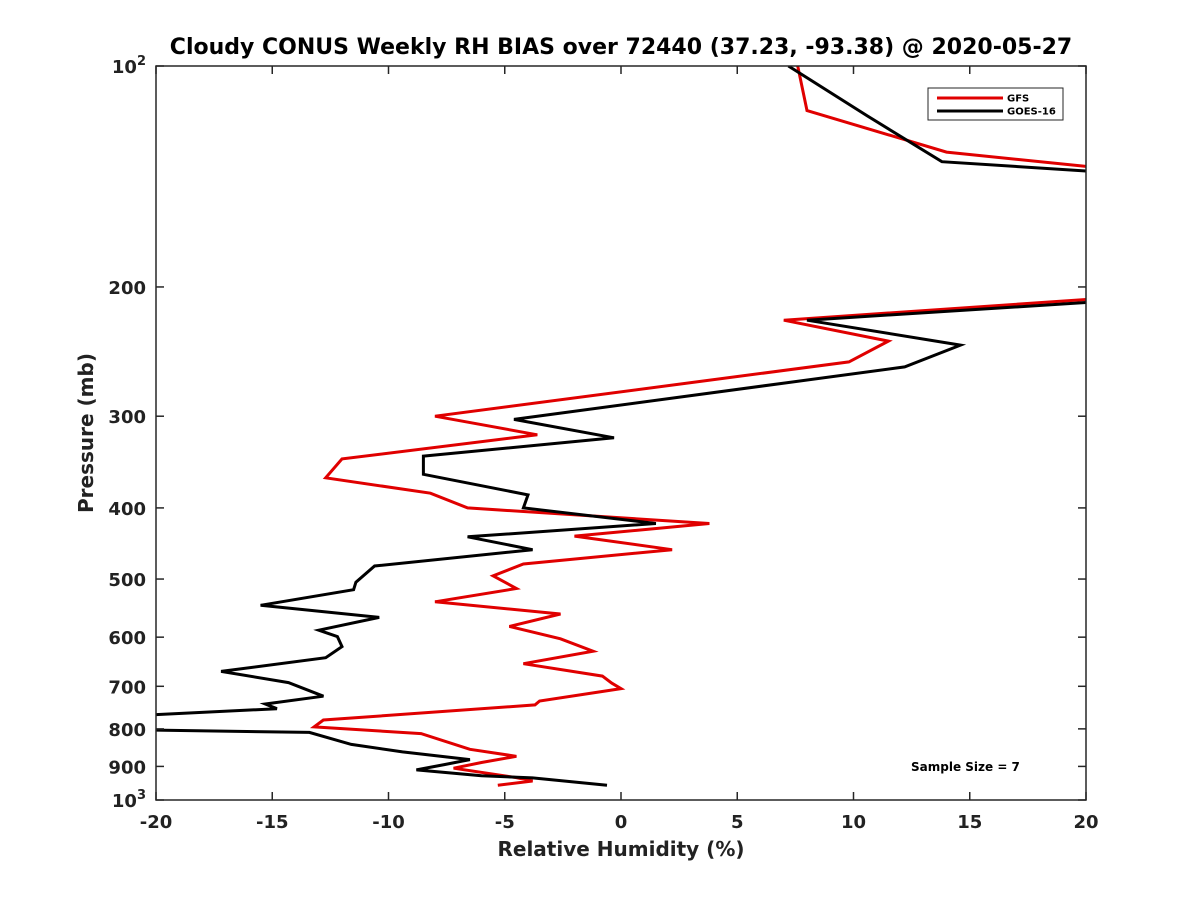  I want to click on legend-label-gfs: GFS, so click(1018, 99).